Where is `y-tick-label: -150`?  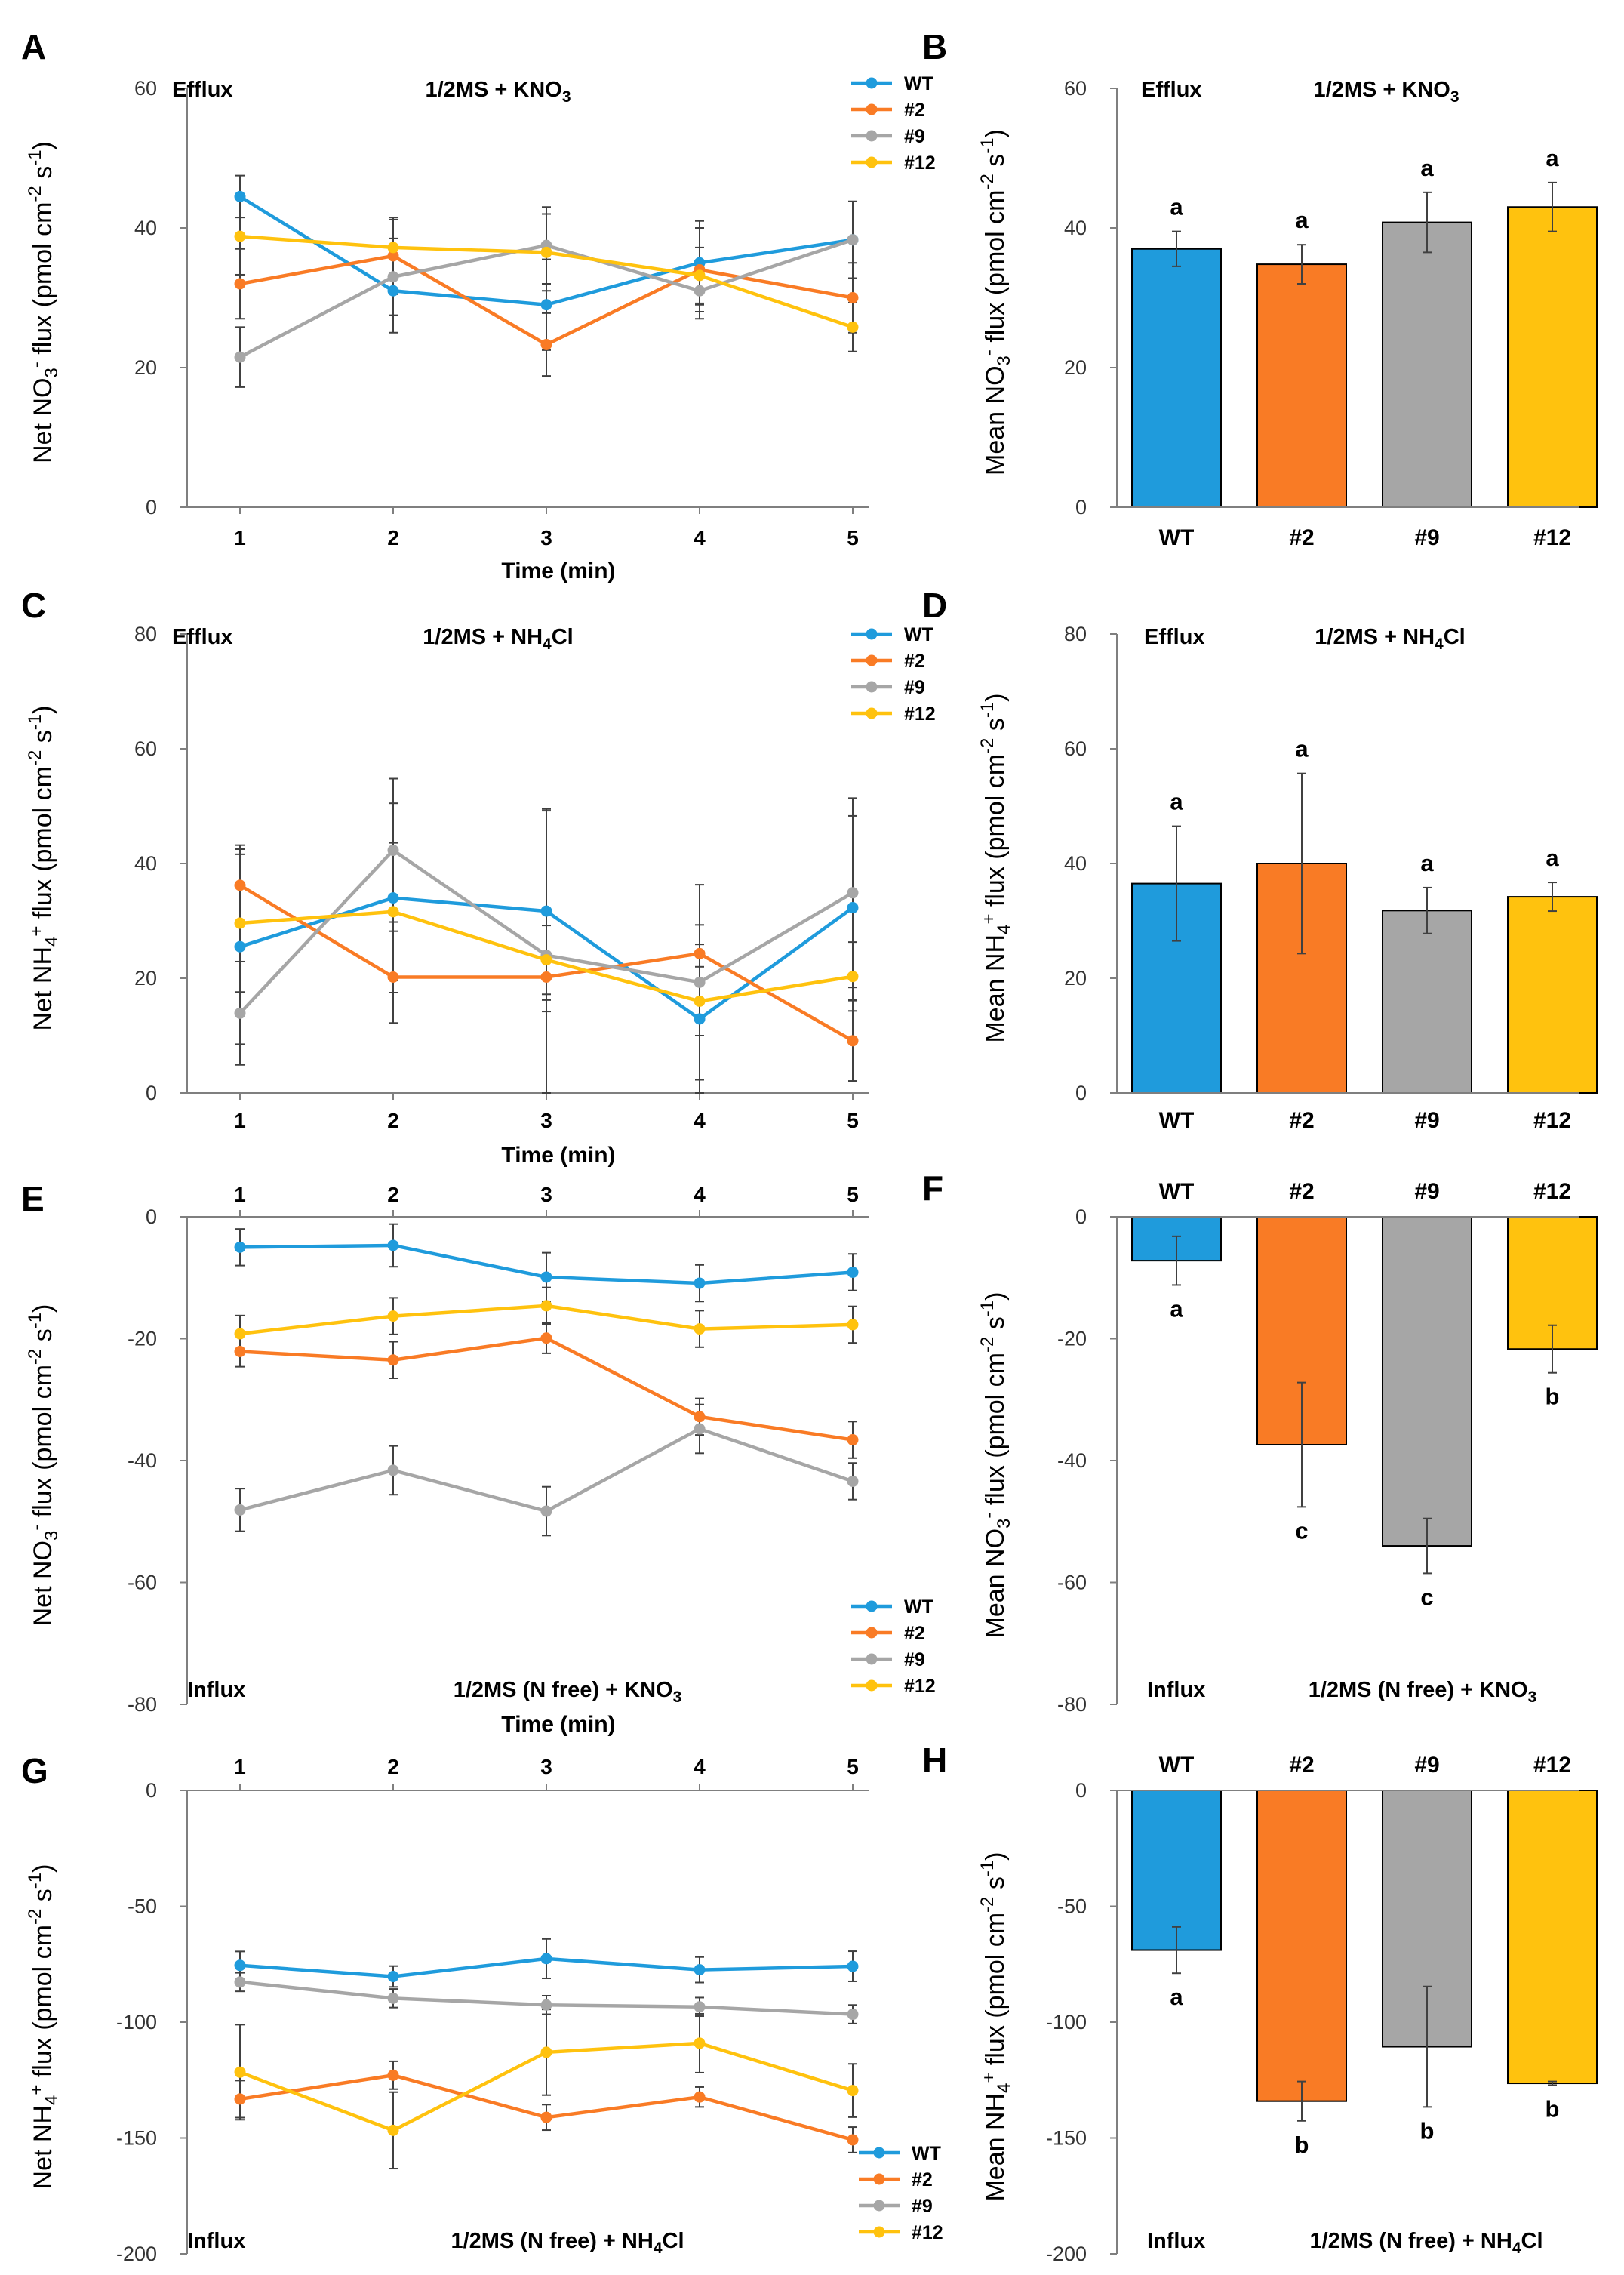
y-tick-label: -150 is located at coordinates (136, 2138).